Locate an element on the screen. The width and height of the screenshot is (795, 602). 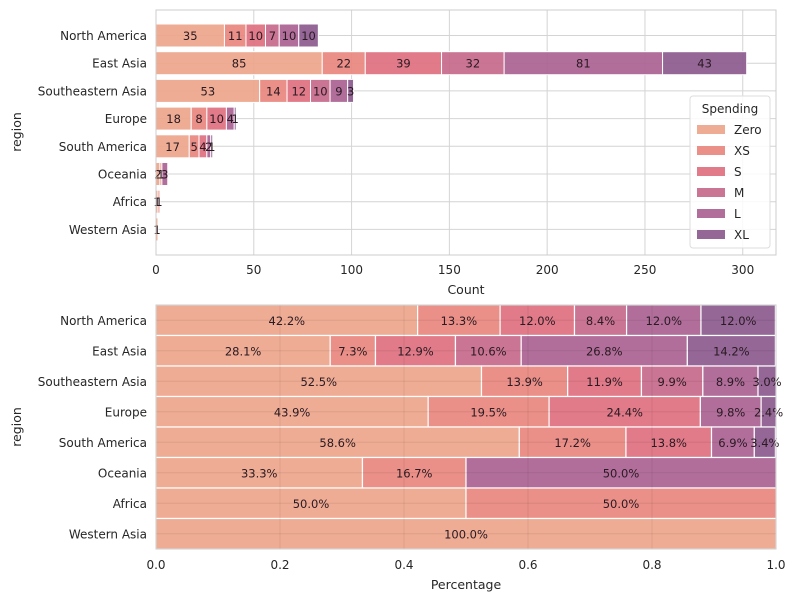
pct-bar-north-america-m is located at coordinates (600, 320).